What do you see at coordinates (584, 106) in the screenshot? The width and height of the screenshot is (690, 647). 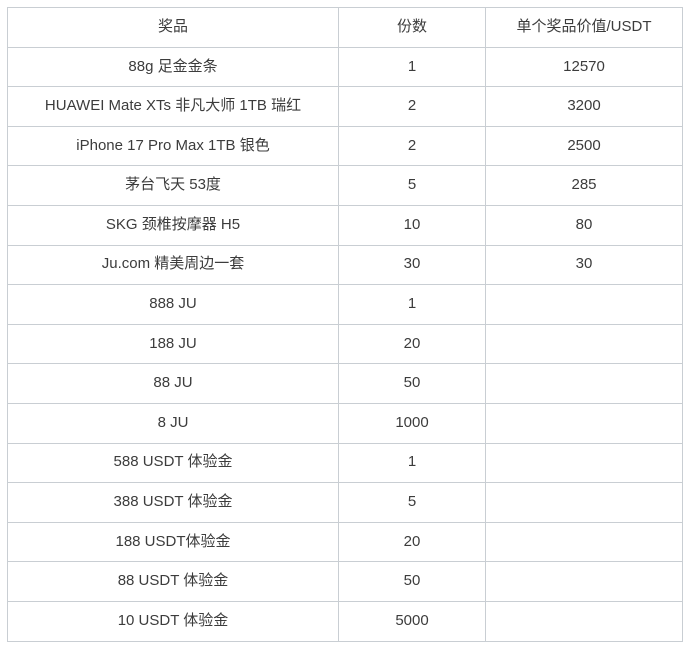 I see `cell-value: 3200` at bounding box center [584, 106].